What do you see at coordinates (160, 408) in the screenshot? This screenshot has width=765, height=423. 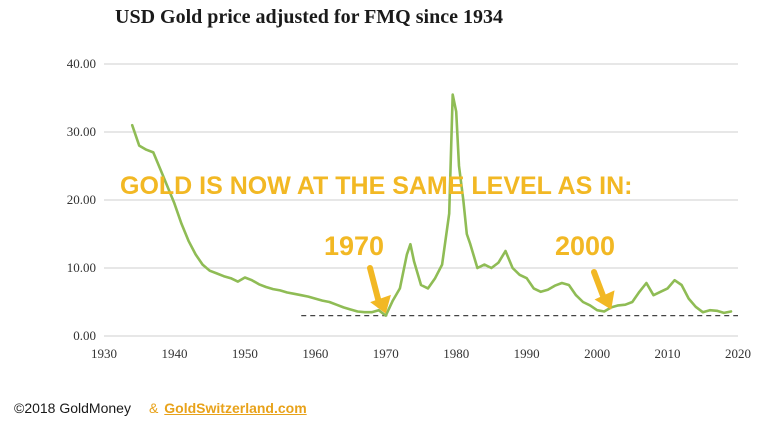 I see `footer: ©2018 GoldMoney & GoldSwitzerland.com` at bounding box center [160, 408].